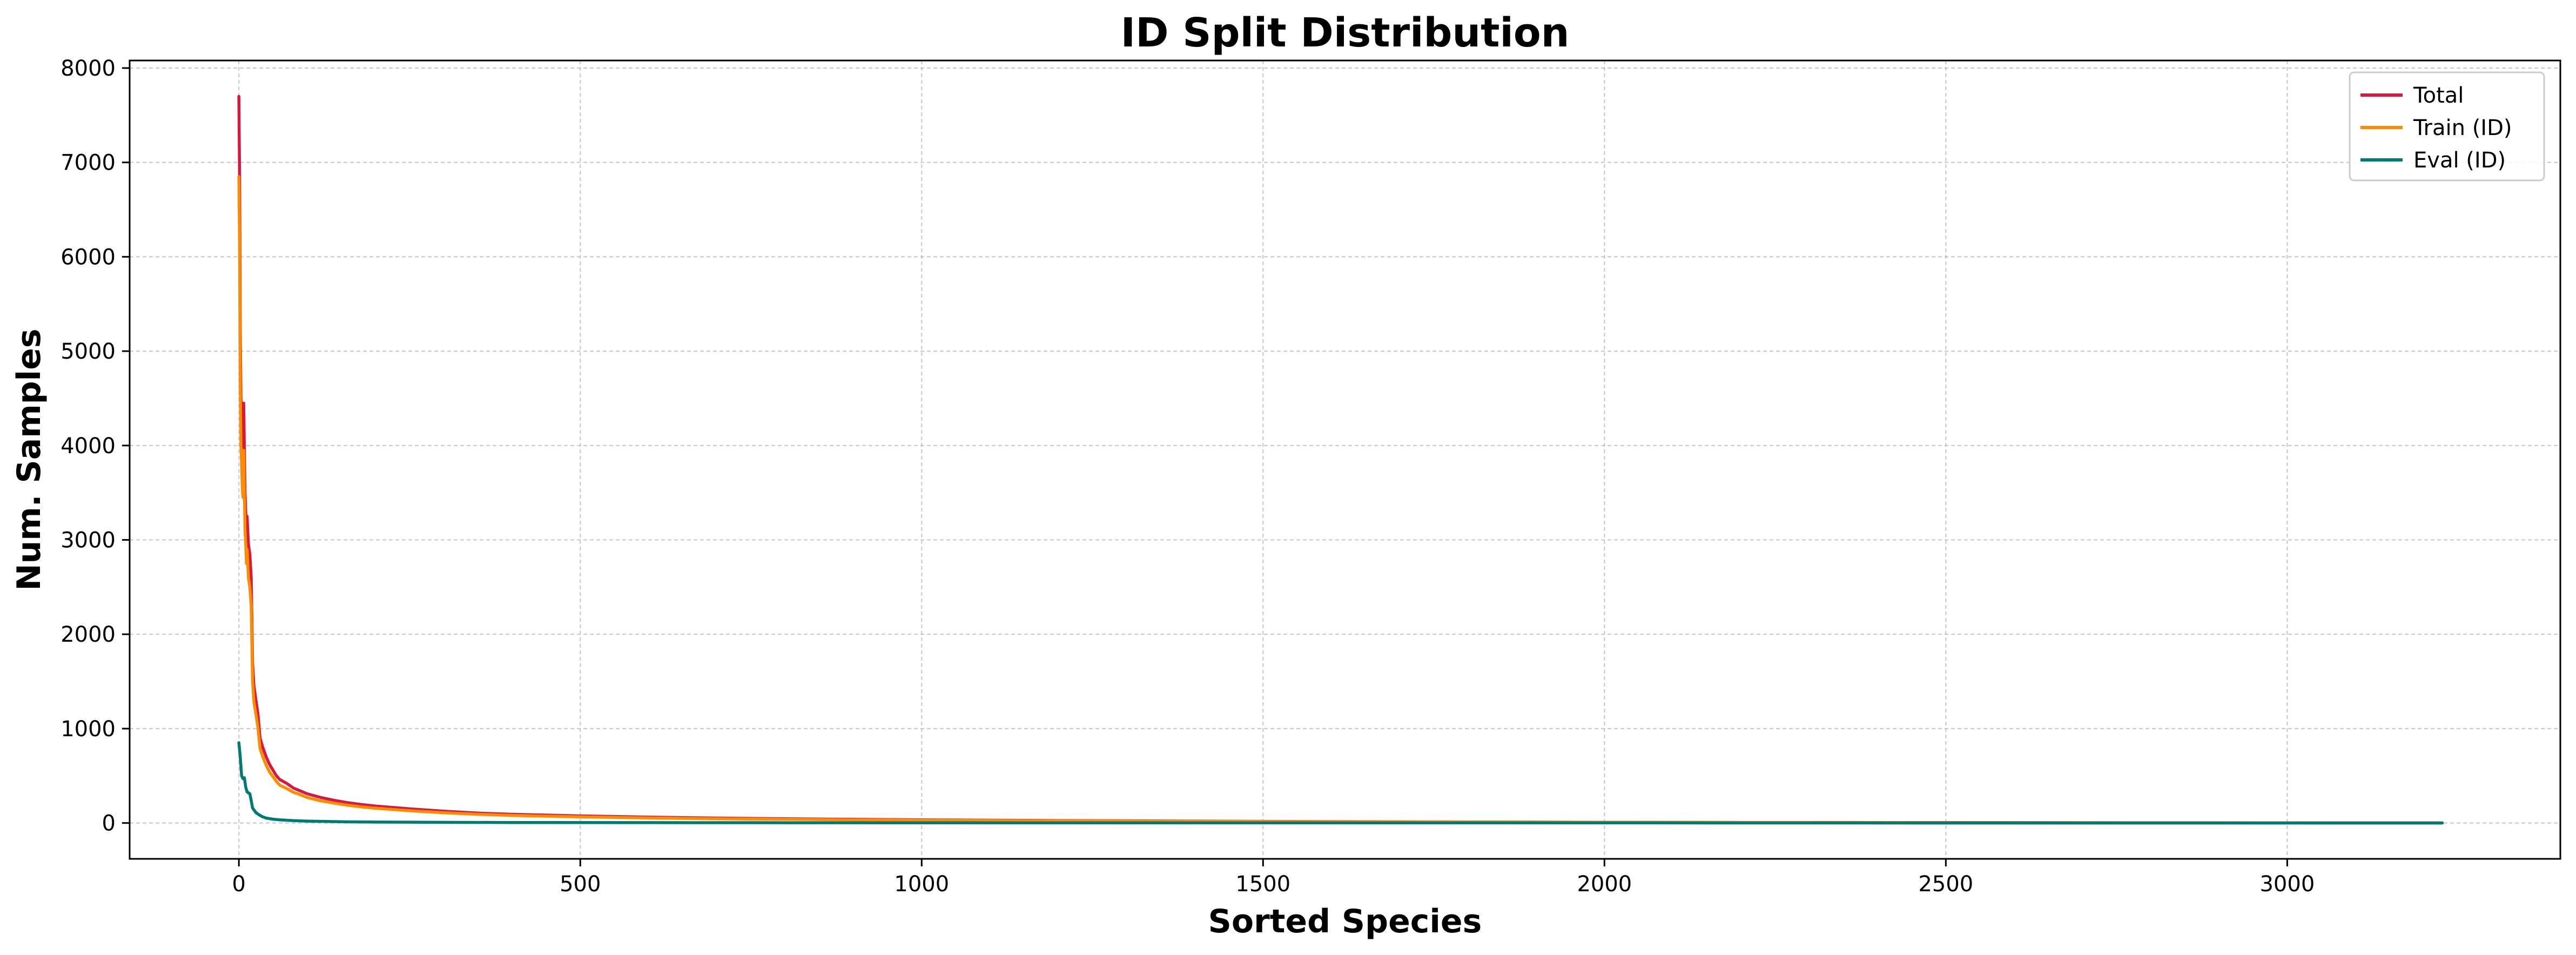 This screenshot has height=955, width=2576. Describe the element at coordinates (88, 163) in the screenshot. I see `y-tick-label: 7000` at that location.